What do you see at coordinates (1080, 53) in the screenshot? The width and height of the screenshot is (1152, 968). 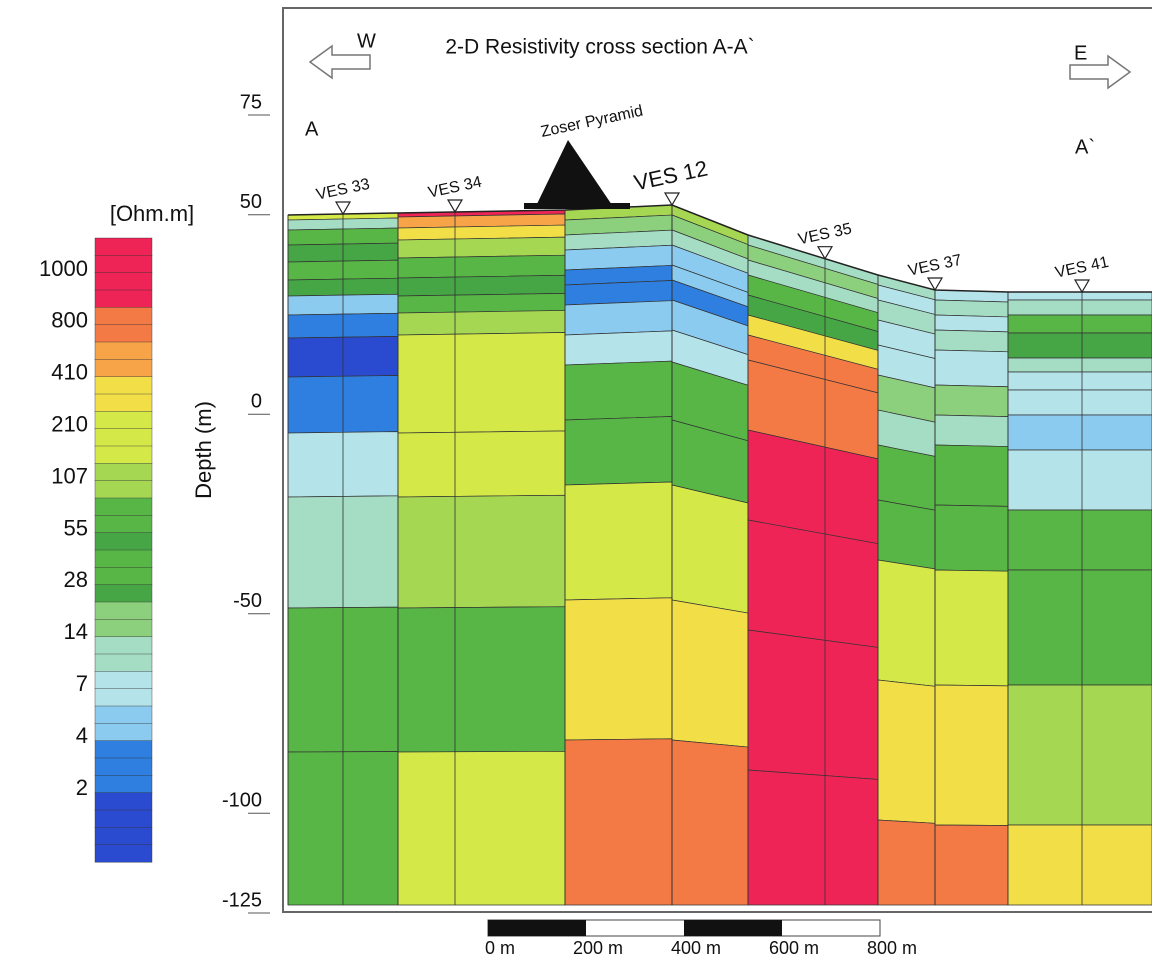 I see `east-label: E` at bounding box center [1080, 53].